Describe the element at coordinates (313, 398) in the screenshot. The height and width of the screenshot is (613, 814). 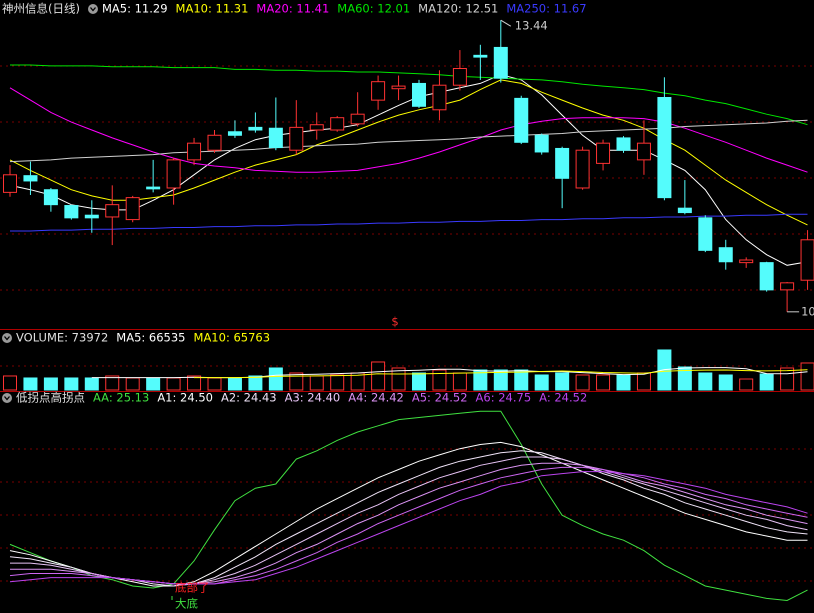
I see `legend-entry: A3: 24.40` at that location.